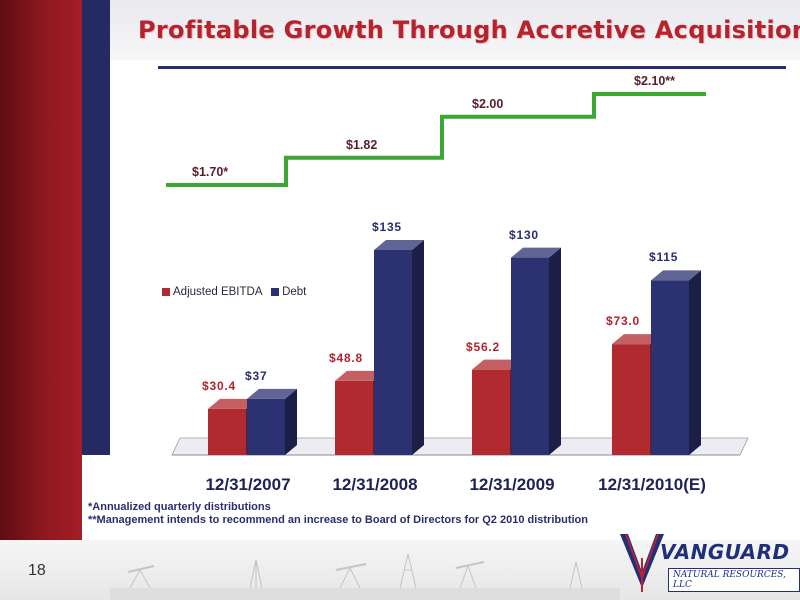 This screenshot has height=600, width=800. I want to click on category-label-2: 12/31/2009, so click(512, 484).